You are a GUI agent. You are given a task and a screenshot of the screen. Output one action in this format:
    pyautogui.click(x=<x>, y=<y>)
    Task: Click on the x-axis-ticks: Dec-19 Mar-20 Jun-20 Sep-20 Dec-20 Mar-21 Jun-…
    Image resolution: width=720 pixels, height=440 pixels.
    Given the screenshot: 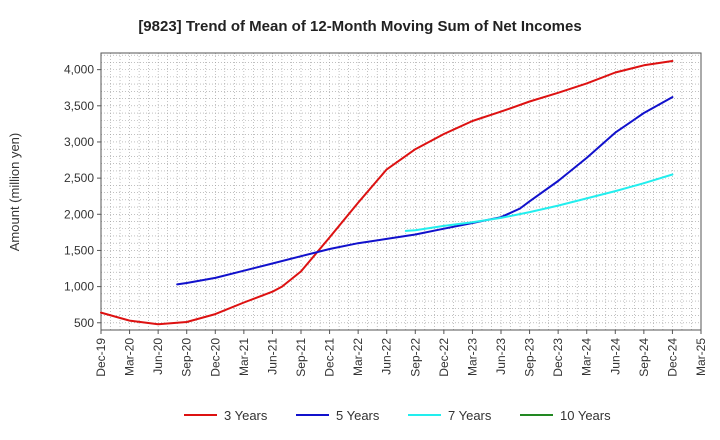 What is the action you would take?
    pyautogui.click(x=401, y=353)
    